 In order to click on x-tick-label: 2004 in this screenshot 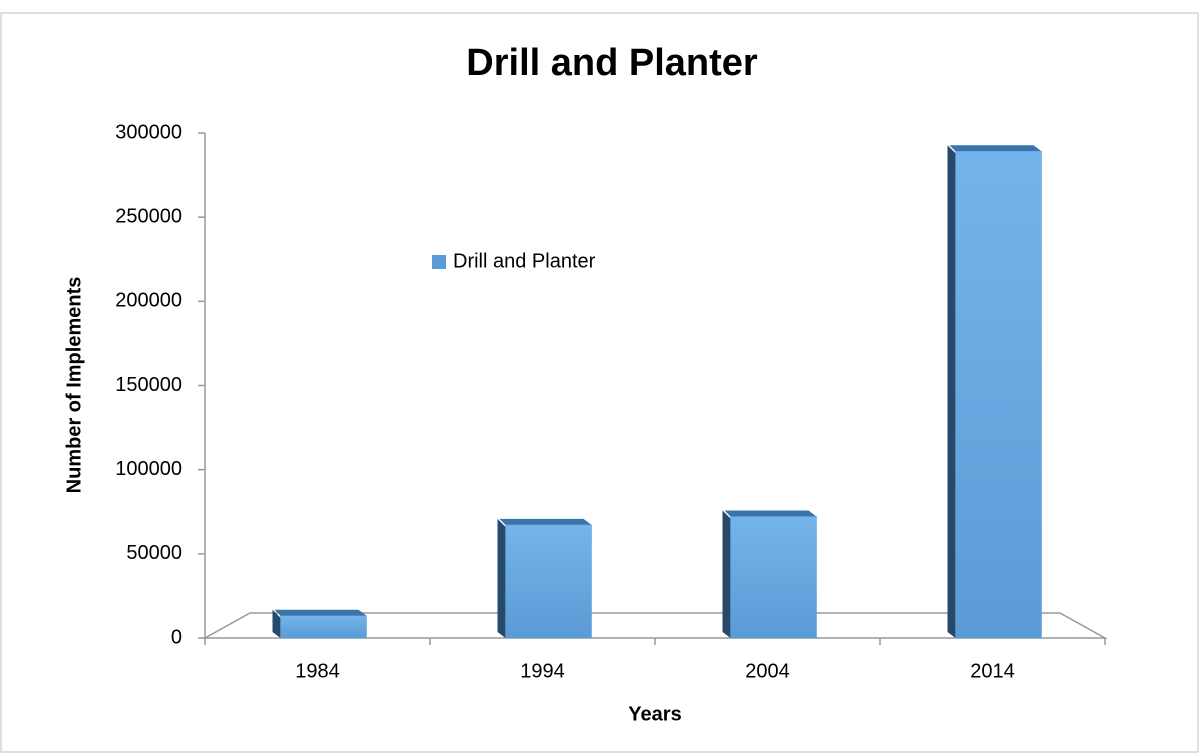, I will do `click(767, 671)`.